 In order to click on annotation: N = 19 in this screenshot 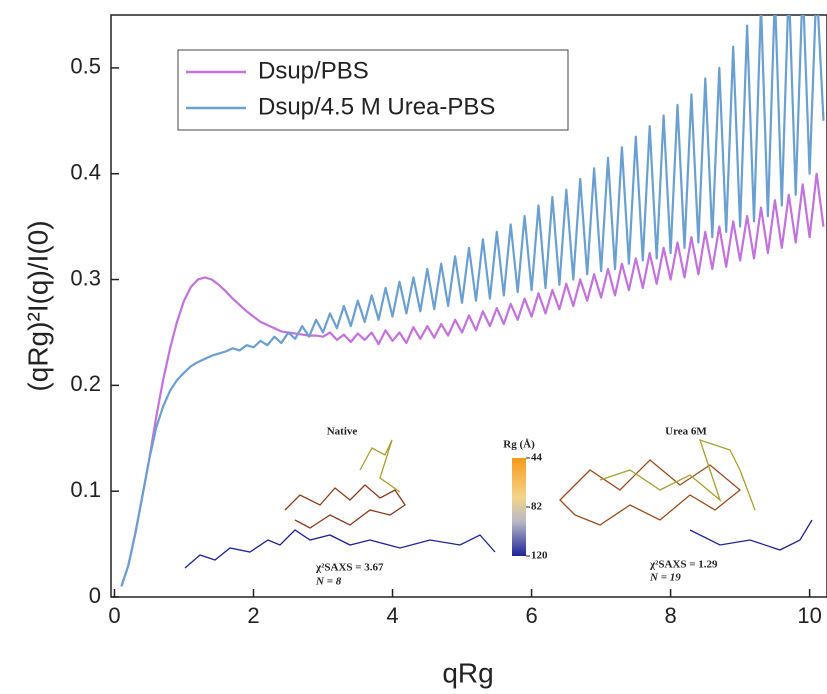, I will do `click(665, 578)`.